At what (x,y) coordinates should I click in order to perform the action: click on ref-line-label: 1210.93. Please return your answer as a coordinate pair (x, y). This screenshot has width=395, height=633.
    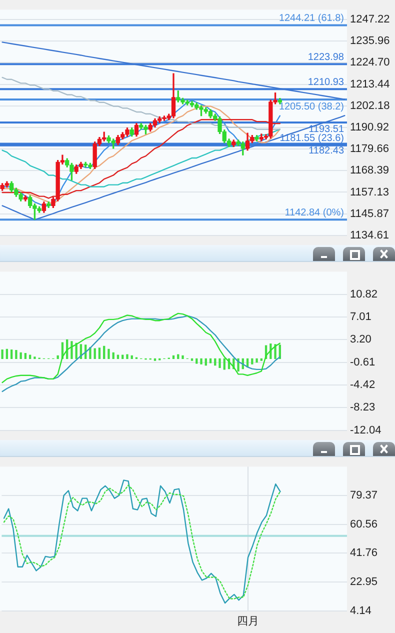
    Looking at the image, I should click on (326, 82).